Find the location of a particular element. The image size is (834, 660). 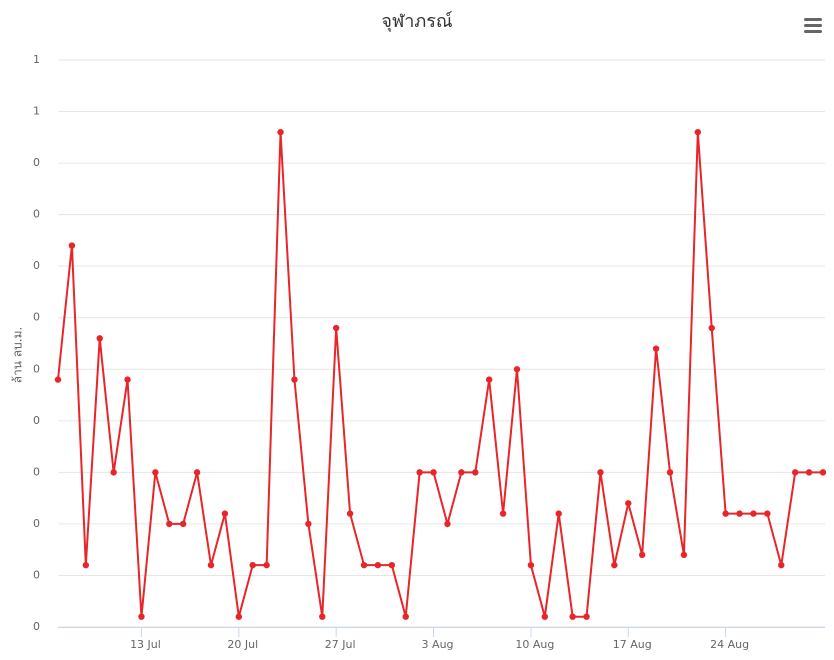

x-tick-label: 24 Aug is located at coordinates (729, 644).